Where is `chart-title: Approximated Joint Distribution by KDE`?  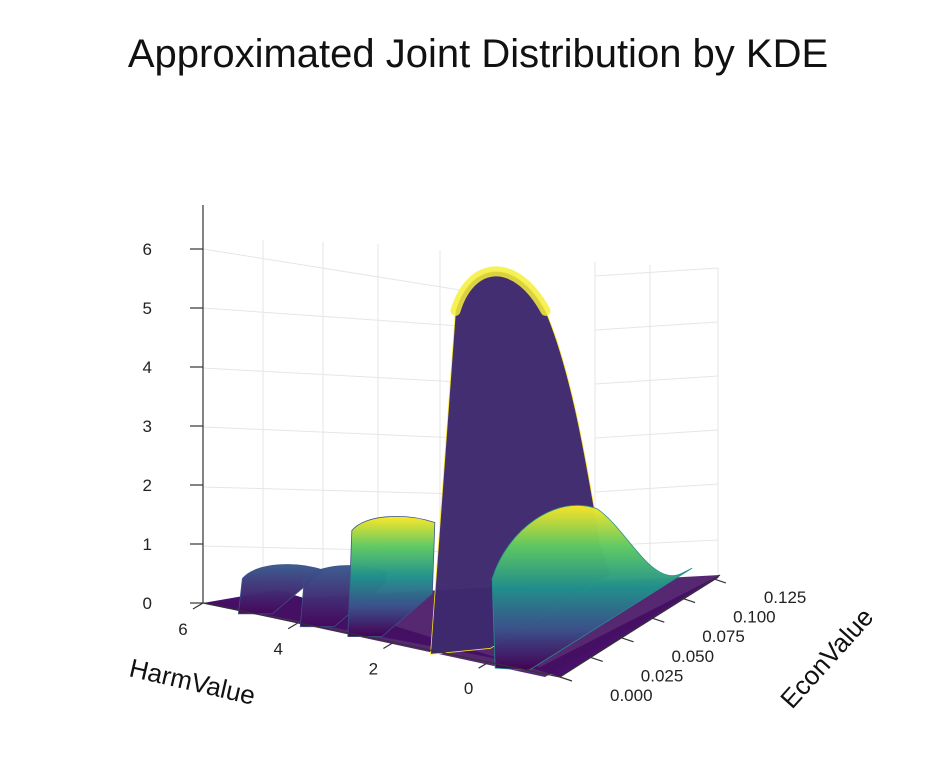 chart-title: Approximated Joint Distribution by KDE is located at coordinates (478, 54).